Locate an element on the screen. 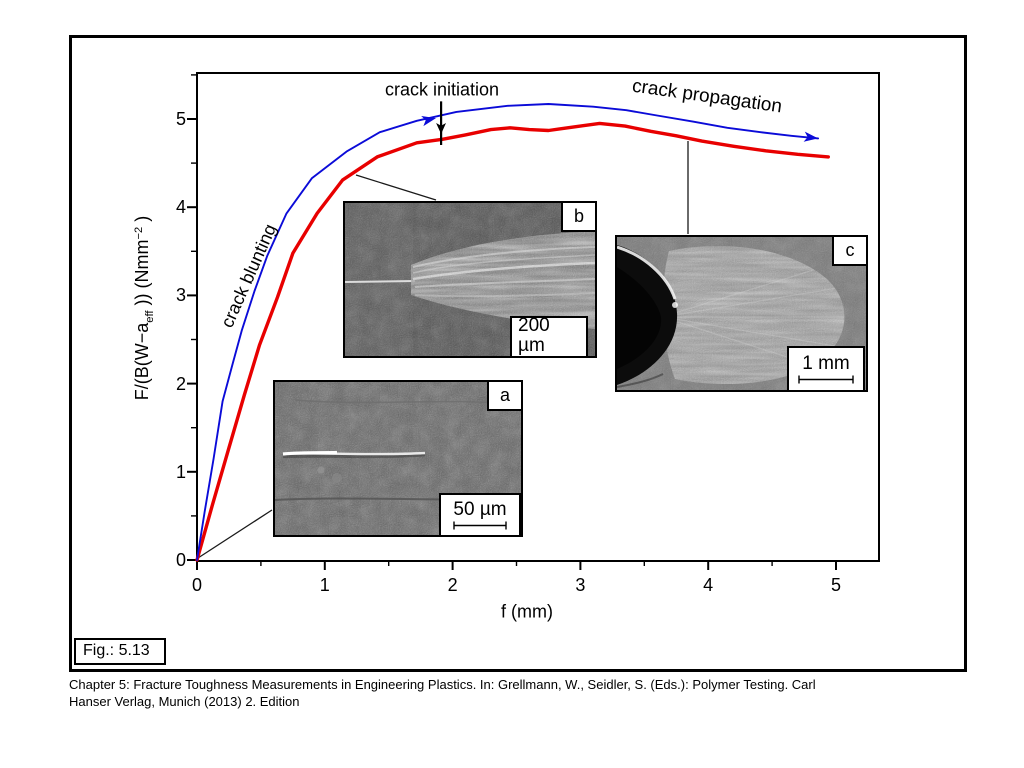  y-axis-title: F/(B(W−aeff )) (Nmm−2 ) is located at coordinates (144, 308).